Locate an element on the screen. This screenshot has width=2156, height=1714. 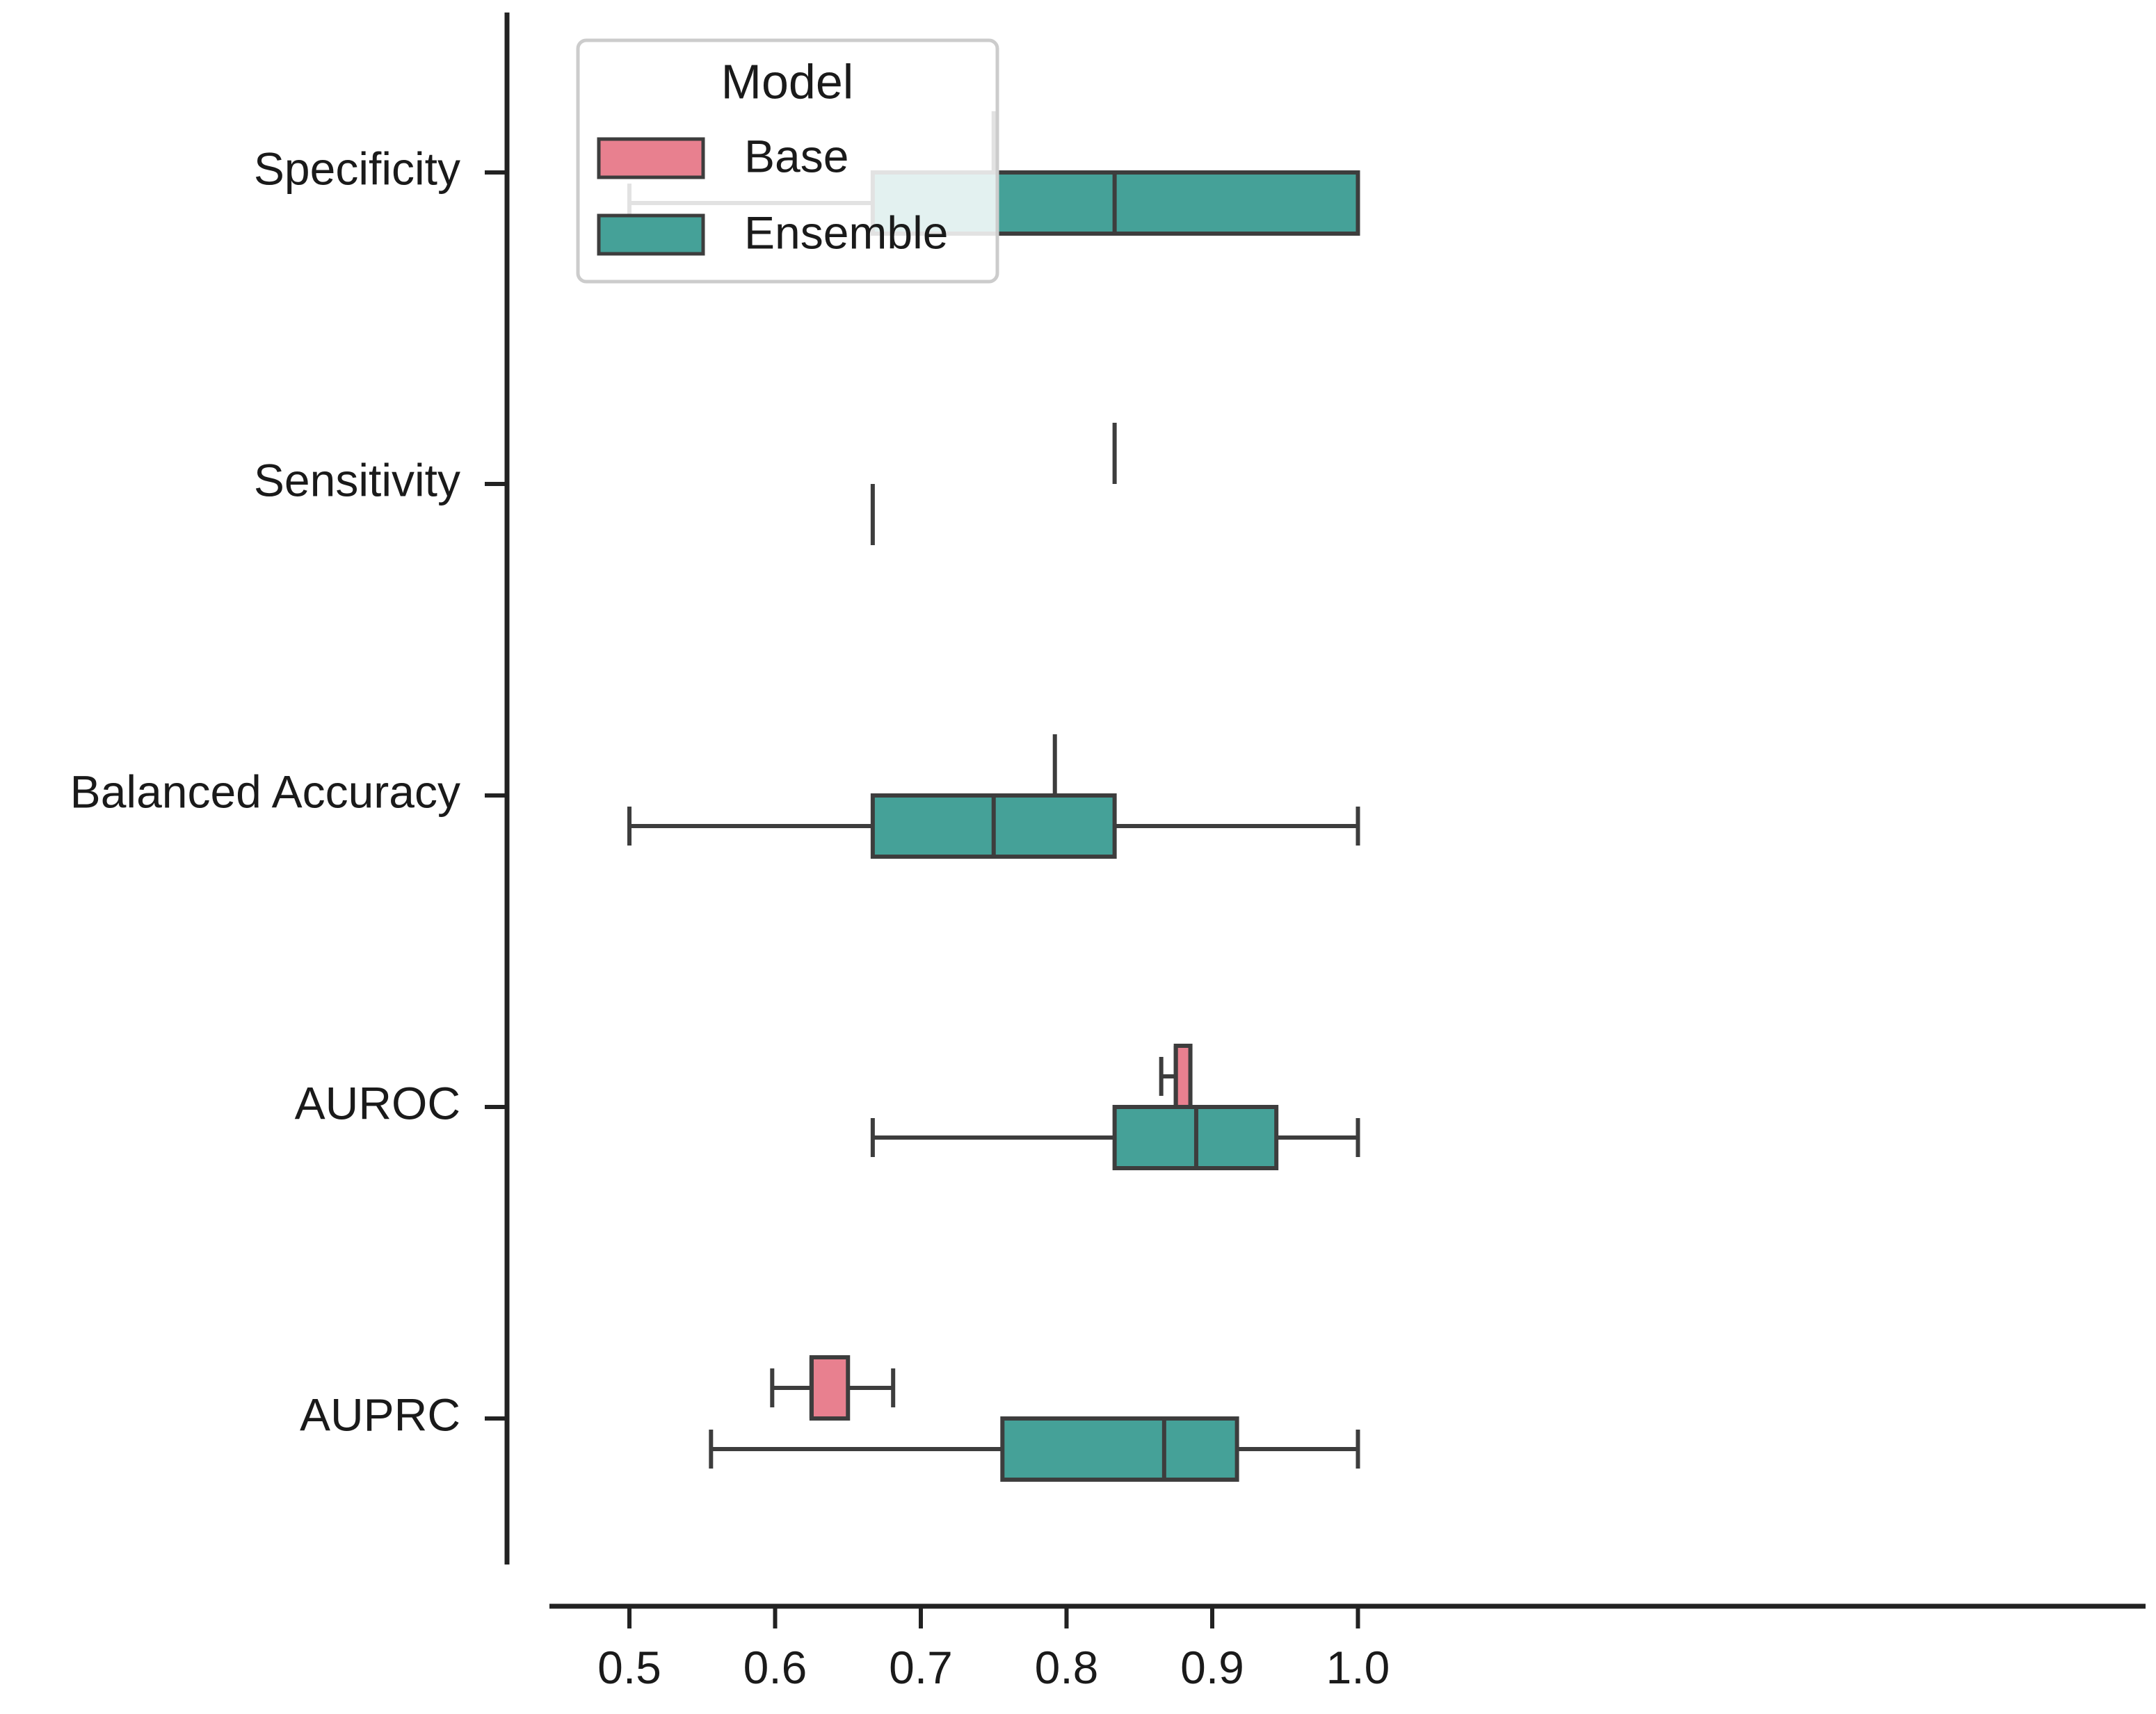
legend-label-base: Base is located at coordinates (796, 156).